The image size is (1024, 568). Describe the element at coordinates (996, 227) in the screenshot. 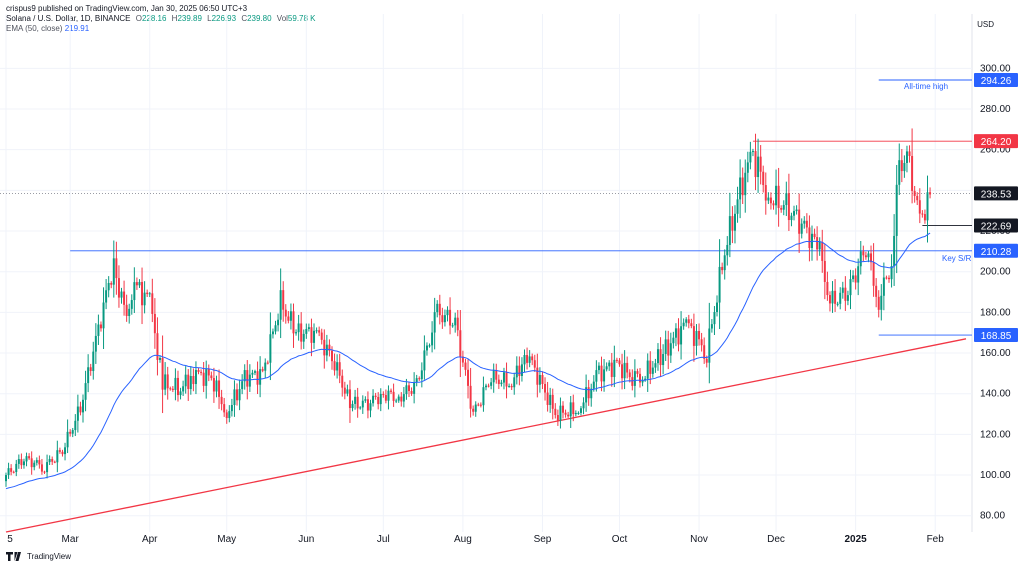

I see `price-level-value: 222.69` at that location.